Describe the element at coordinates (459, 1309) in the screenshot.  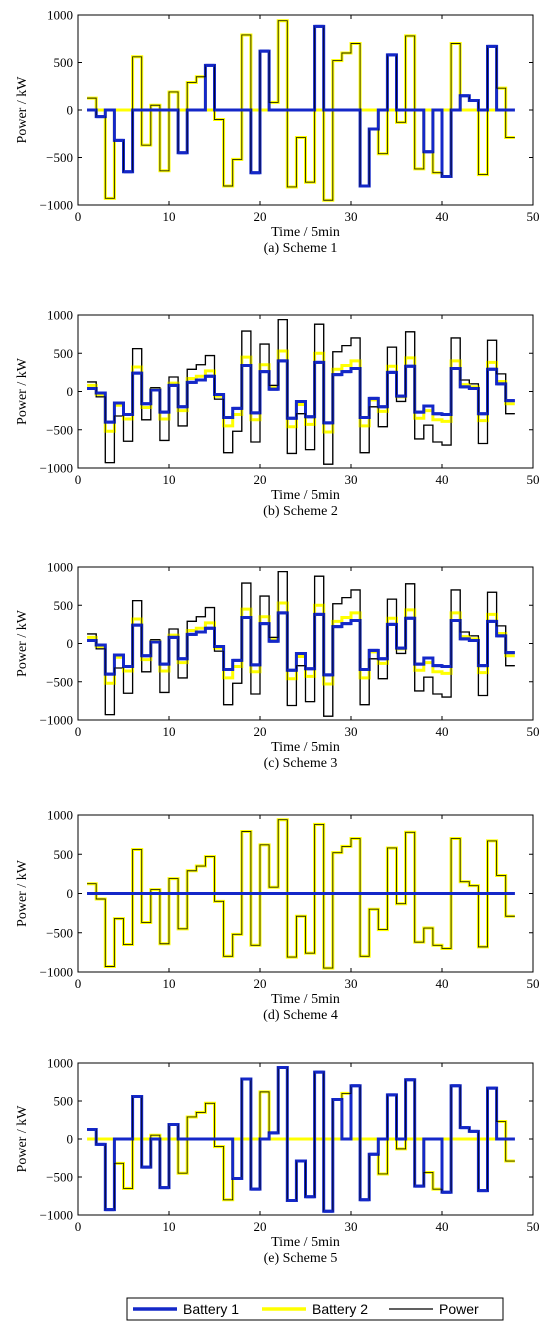
I see `legend-label-power: Power` at that location.